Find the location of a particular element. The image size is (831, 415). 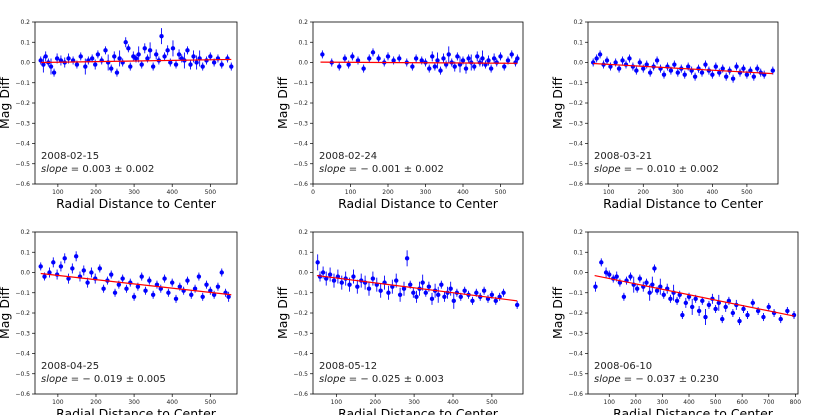

y-axis-label: Mag Diff is located at coordinates (282, 313).